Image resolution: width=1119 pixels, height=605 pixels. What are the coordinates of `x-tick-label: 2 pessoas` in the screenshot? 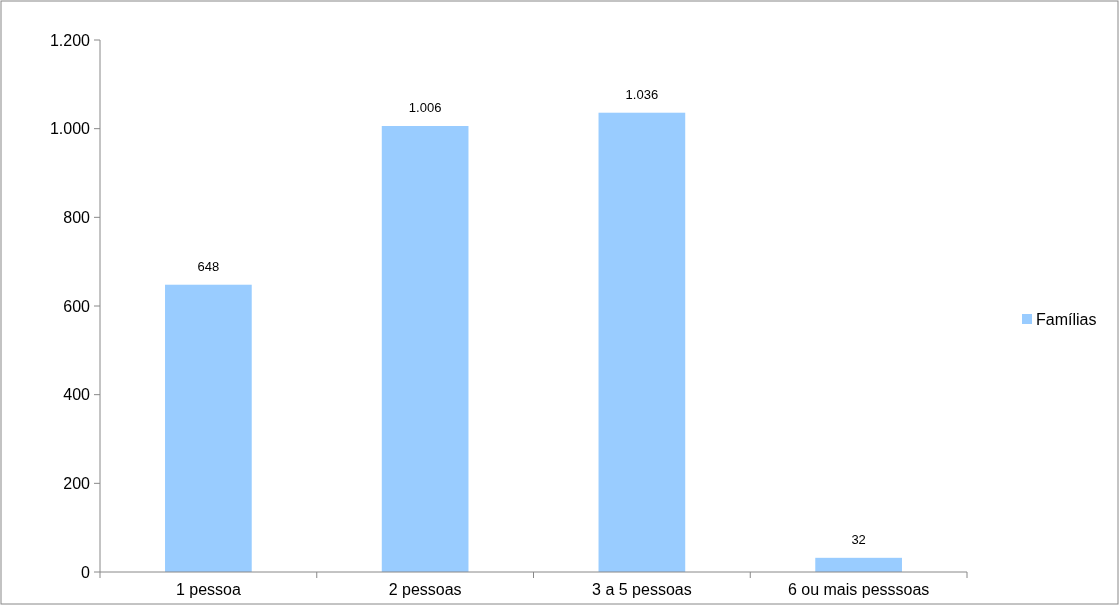 It's located at (425, 589).